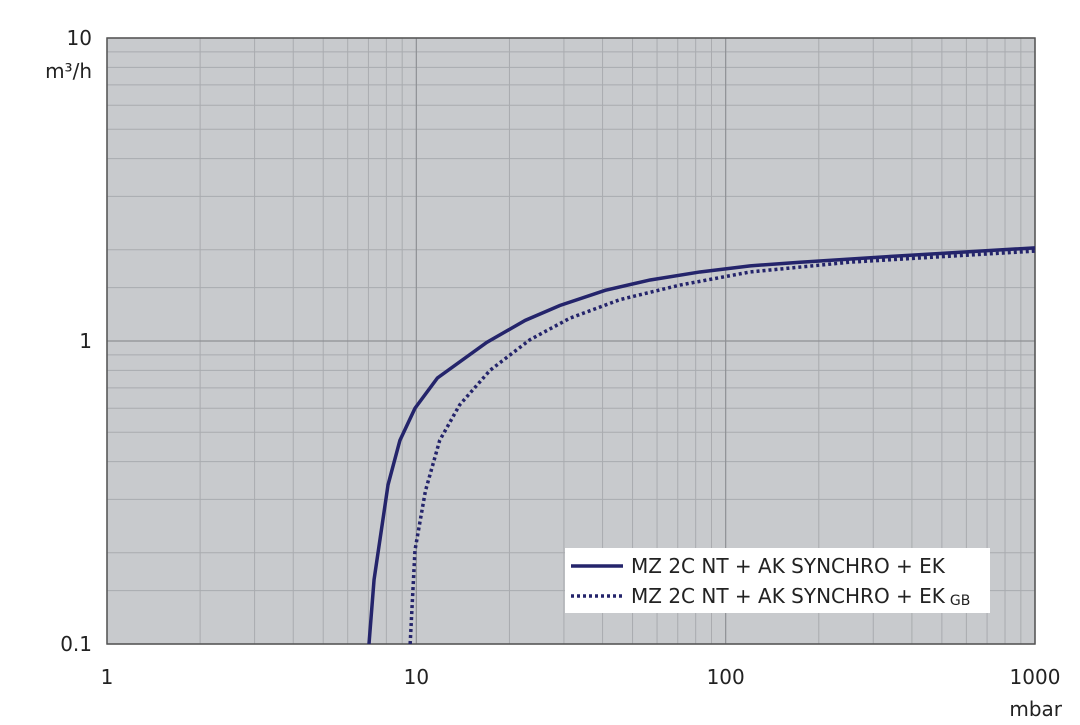 This screenshot has width=1080, height=725. Describe the element at coordinates (1035, 677) in the screenshot. I see `x-tick-label: 1000` at that location.